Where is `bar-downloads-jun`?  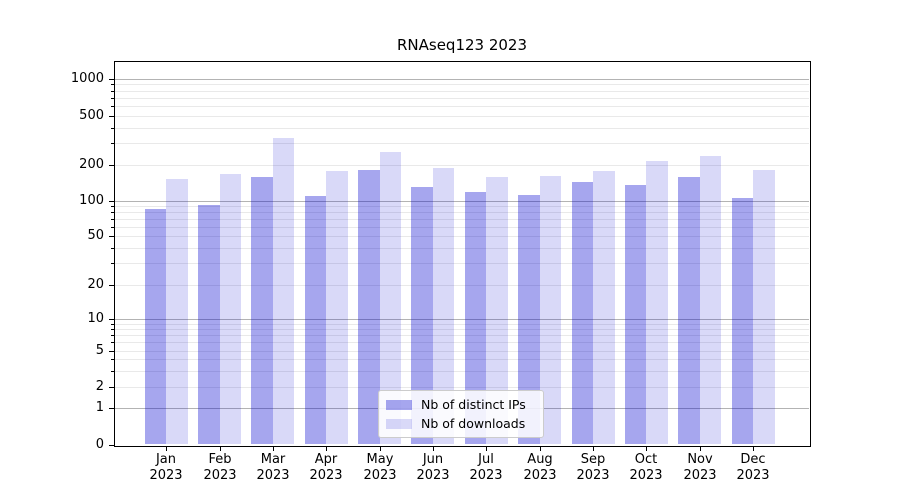
bar-downloads-jun is located at coordinates (443, 306).